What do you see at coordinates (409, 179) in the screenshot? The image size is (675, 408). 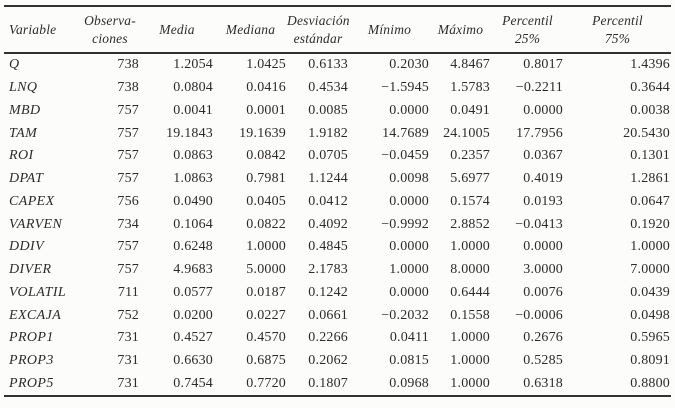 I see `stat-value: 0.0098` at bounding box center [409, 179].